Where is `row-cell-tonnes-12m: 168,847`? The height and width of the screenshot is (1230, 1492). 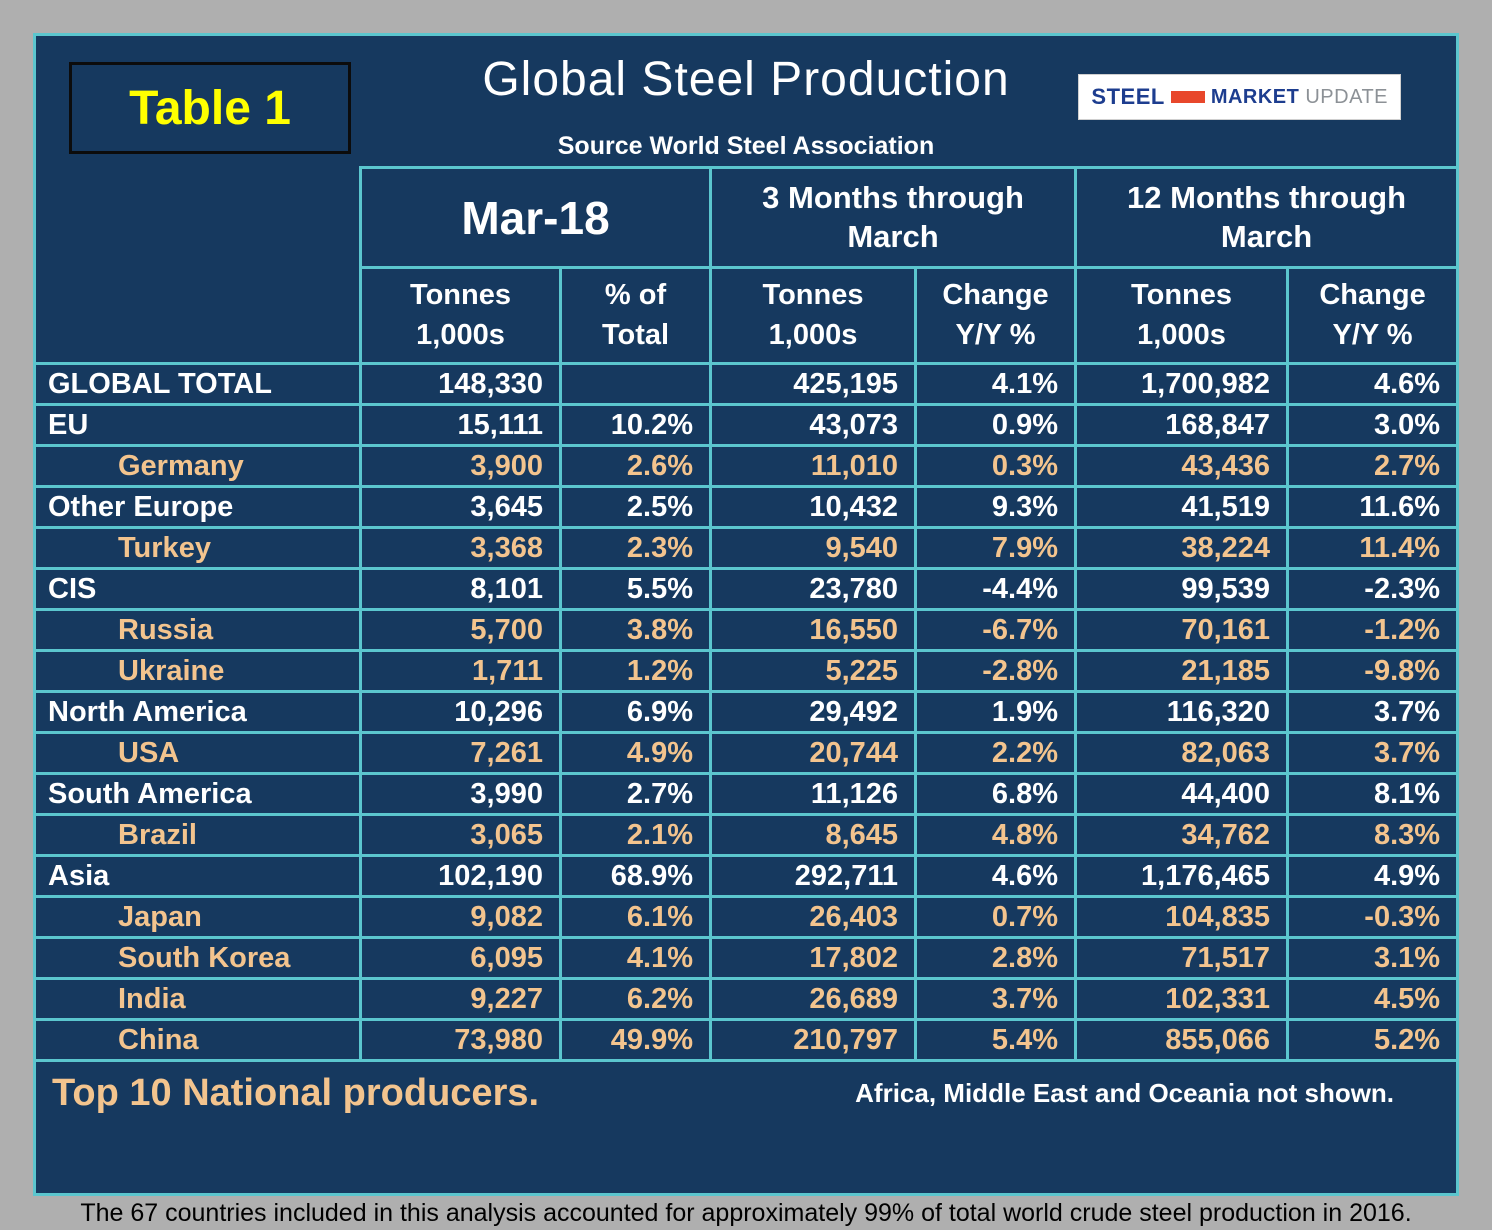 row-cell-tonnes-12m: 168,847 is located at coordinates (1180, 423).